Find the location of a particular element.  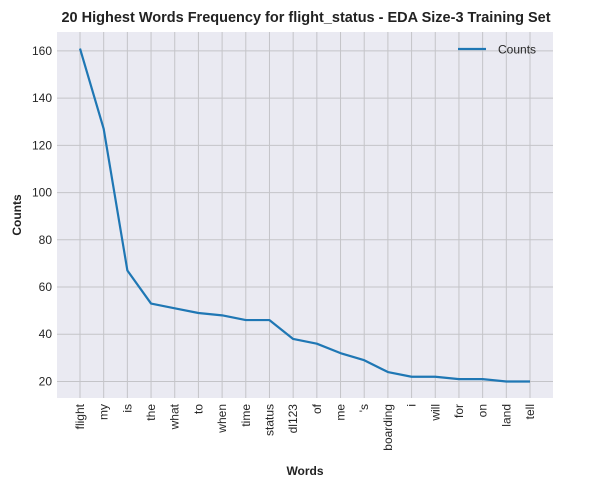

y-tick-label: 100 is located at coordinates (42, 193).